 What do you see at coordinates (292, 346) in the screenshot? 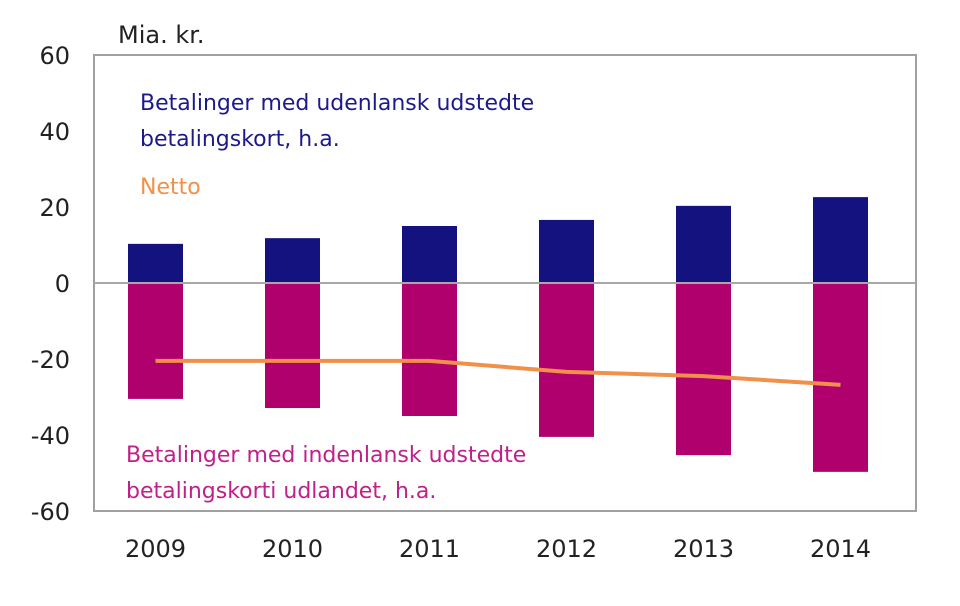
I see `bar-domestic-2010` at bounding box center [292, 346].